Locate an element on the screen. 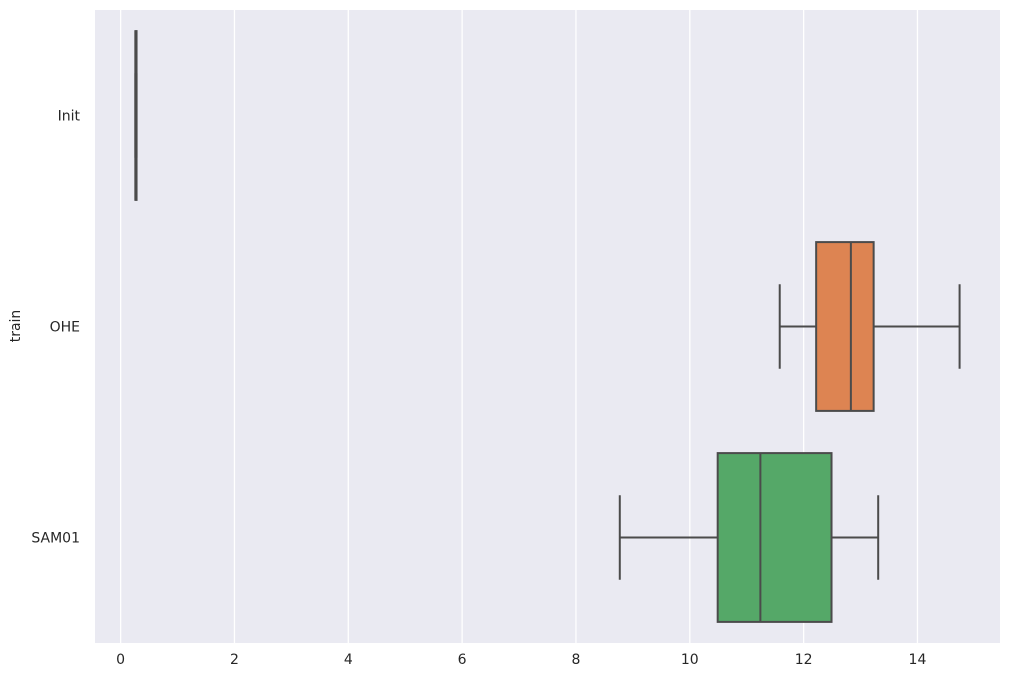 This screenshot has width=1010, height=683. box-ohe is located at coordinates (869, 326).